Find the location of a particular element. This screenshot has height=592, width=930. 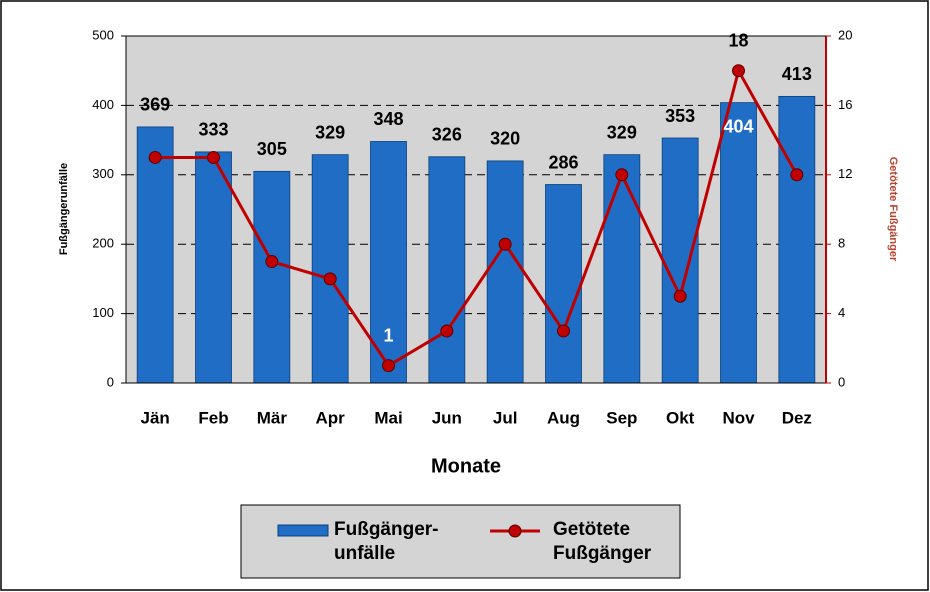

bar-value-label: 305 is located at coordinates (272, 149).